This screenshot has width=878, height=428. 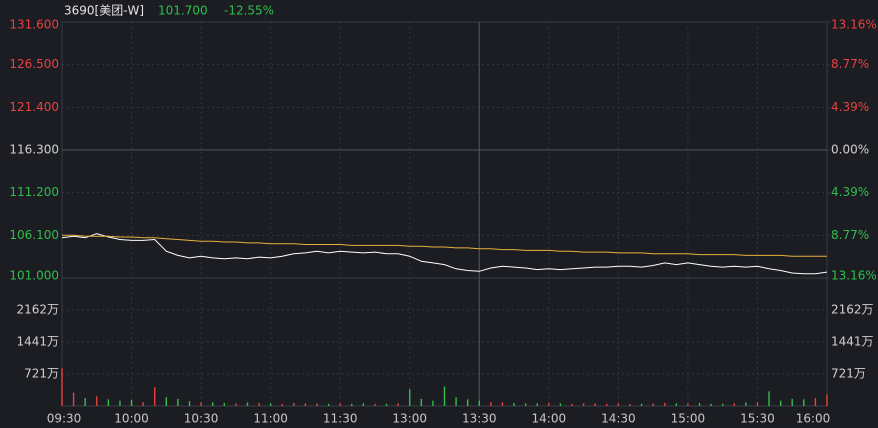 What do you see at coordinates (618, 419) in the screenshot?
I see `x-tick-label: 14:30` at bounding box center [618, 419].